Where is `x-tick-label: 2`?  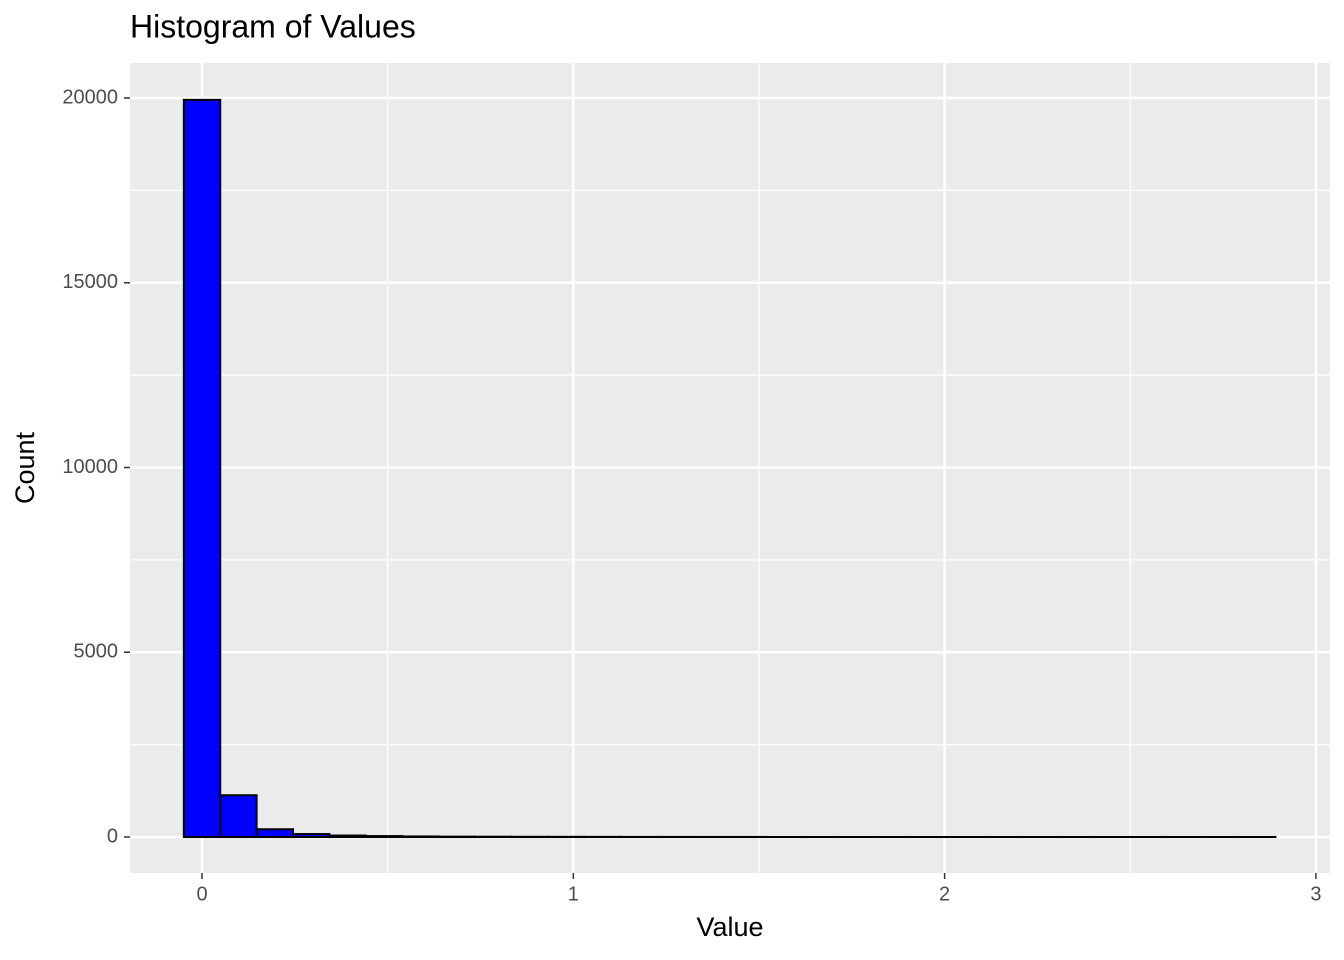 x-tick-label: 2 is located at coordinates (944, 894).